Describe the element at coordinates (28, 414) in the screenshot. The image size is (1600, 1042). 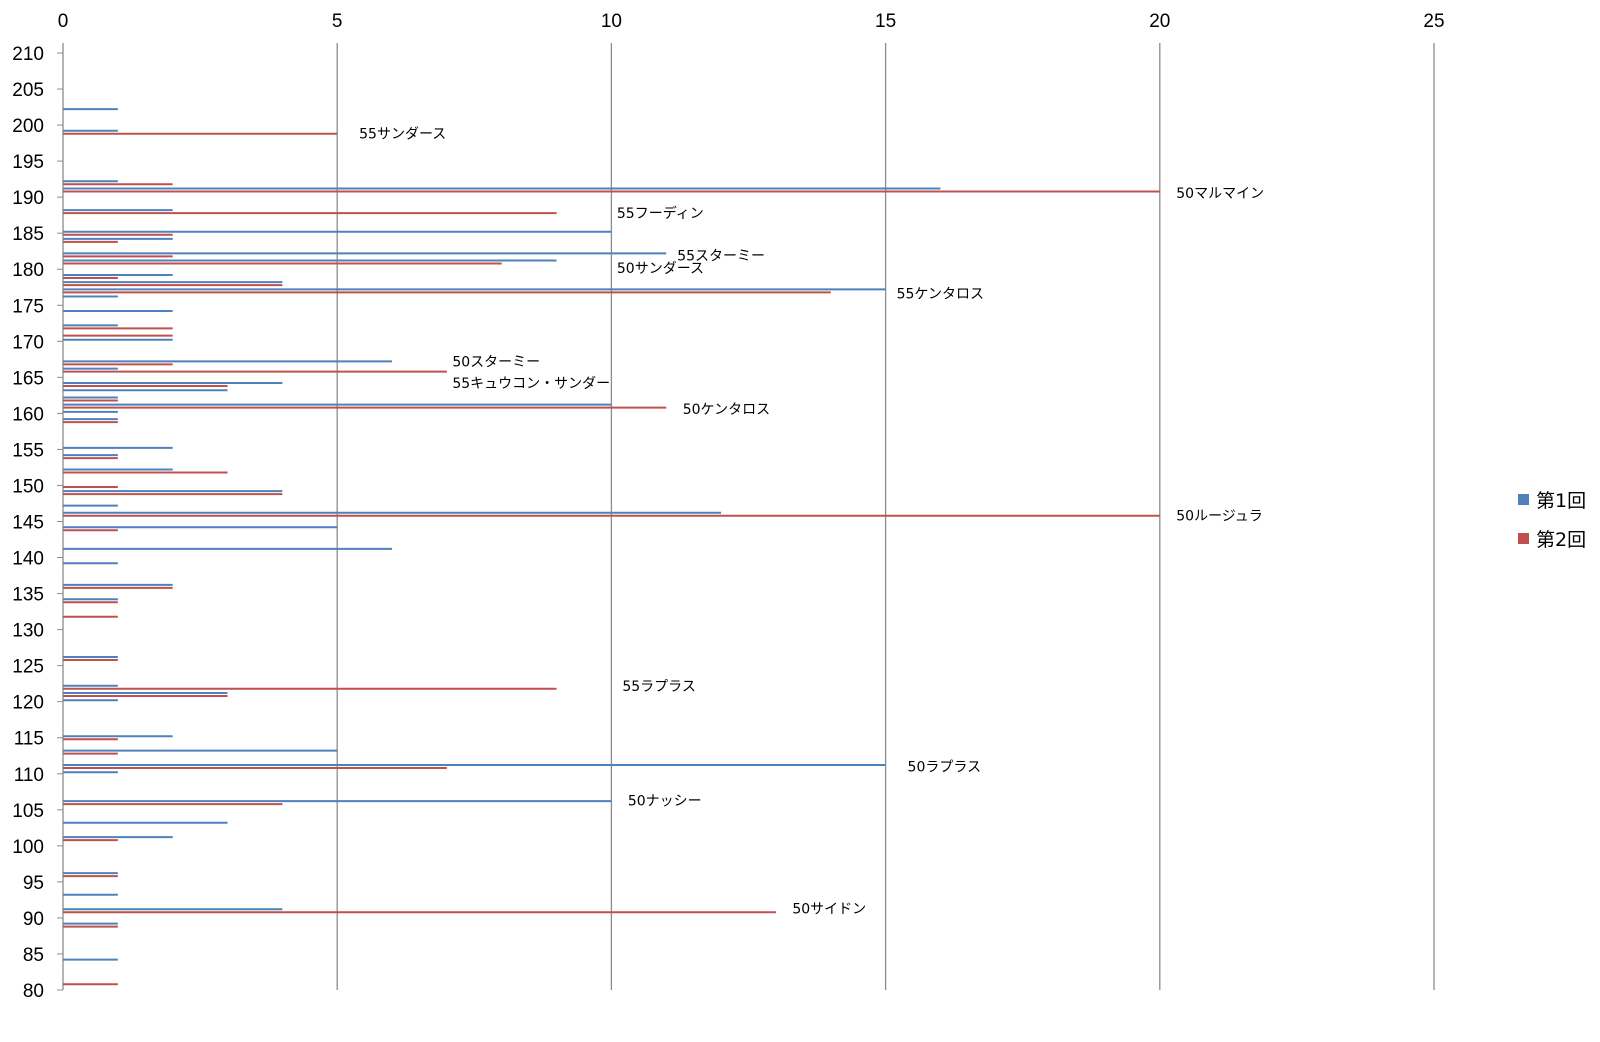
I see `y-tick-label: 160` at that location.